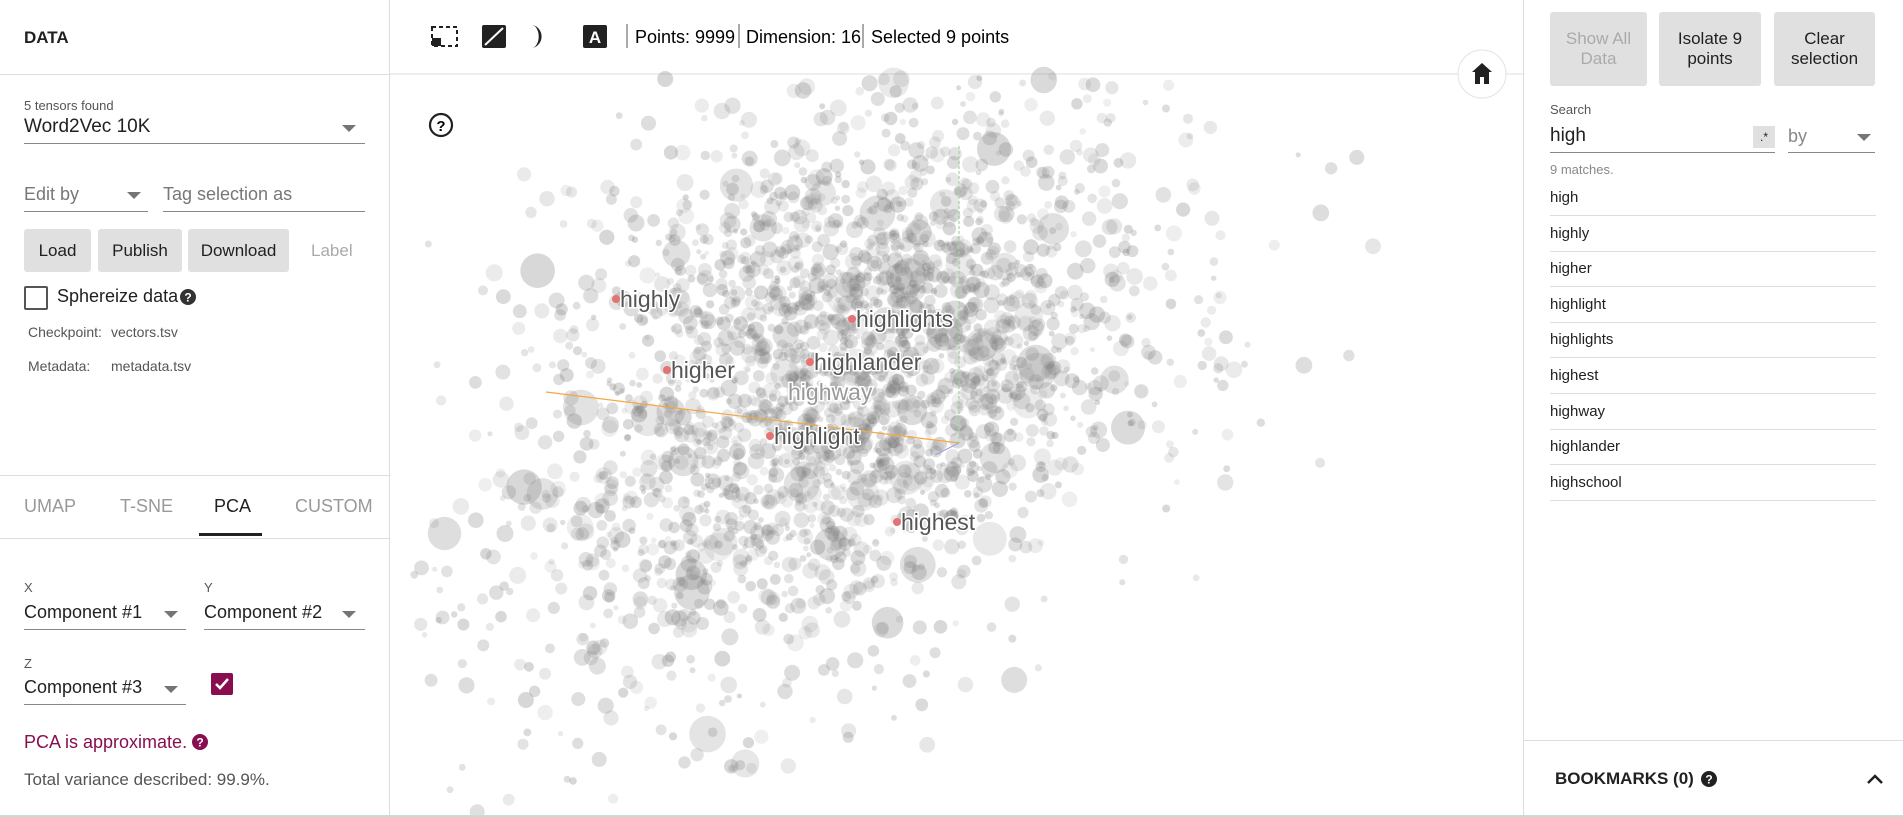  What do you see at coordinates (284, 629) in the screenshot?
I see `underline` at bounding box center [284, 629].